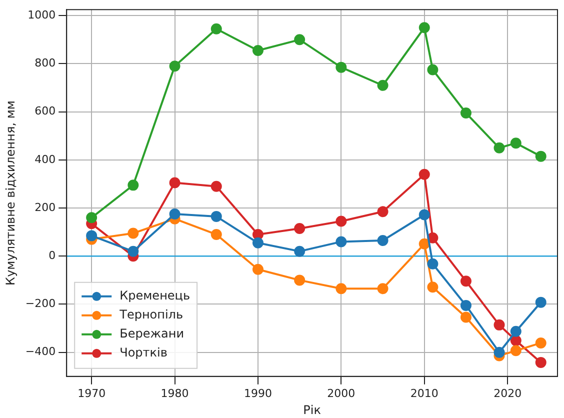 Image resolution: width=564 pixels, height=418 pixels. What do you see at coordinates (312, 409) in the screenshot?
I see `x-axis-title: Рік` at bounding box center [312, 409].